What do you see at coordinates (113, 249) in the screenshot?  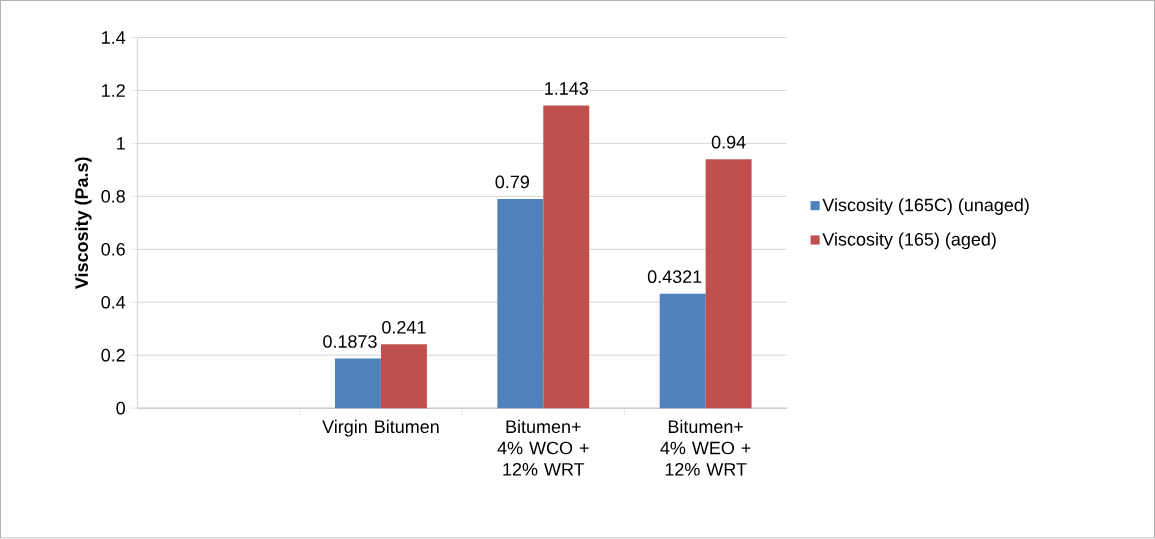 I see `y-tick-label: 0.6` at bounding box center [113, 249].